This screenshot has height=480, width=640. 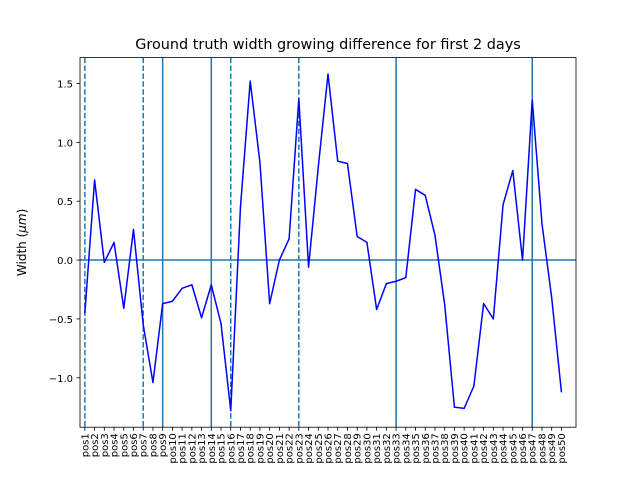 I want to click on x-tick-label: pos9, so click(x=163, y=445).